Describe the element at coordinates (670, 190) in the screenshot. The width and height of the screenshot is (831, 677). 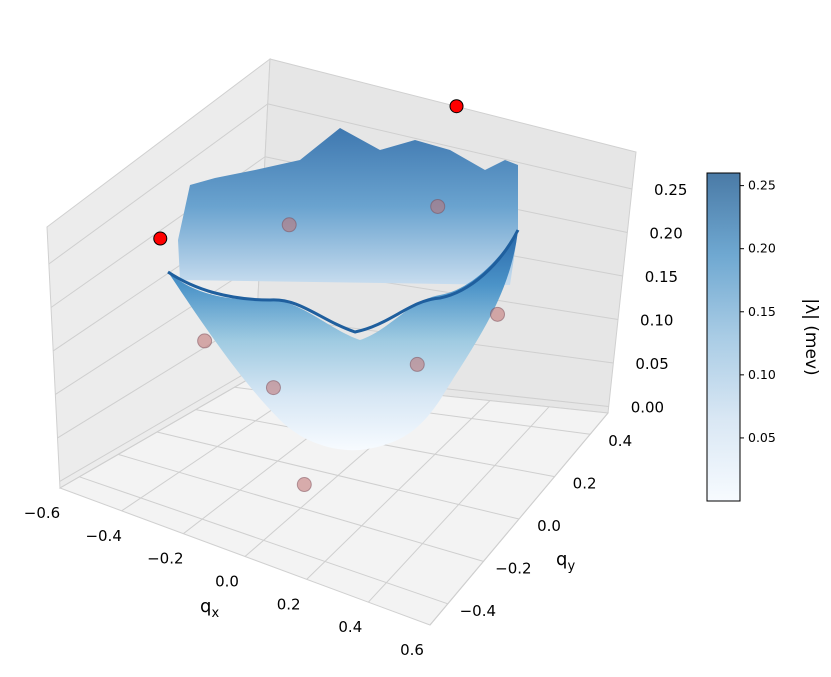
I see `z-tick-label: 0.25` at that location.